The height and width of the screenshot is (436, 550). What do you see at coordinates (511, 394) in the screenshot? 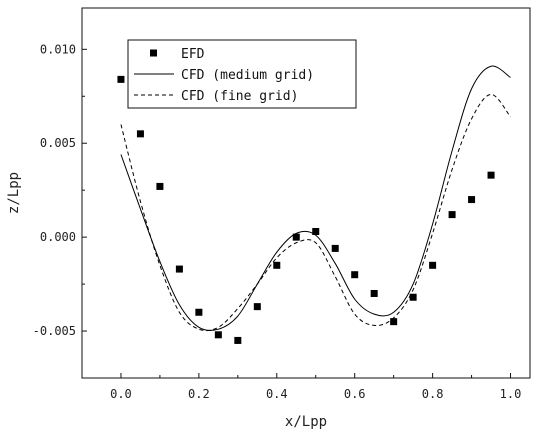
I see `x-tick-label: 1.0` at bounding box center [511, 394].